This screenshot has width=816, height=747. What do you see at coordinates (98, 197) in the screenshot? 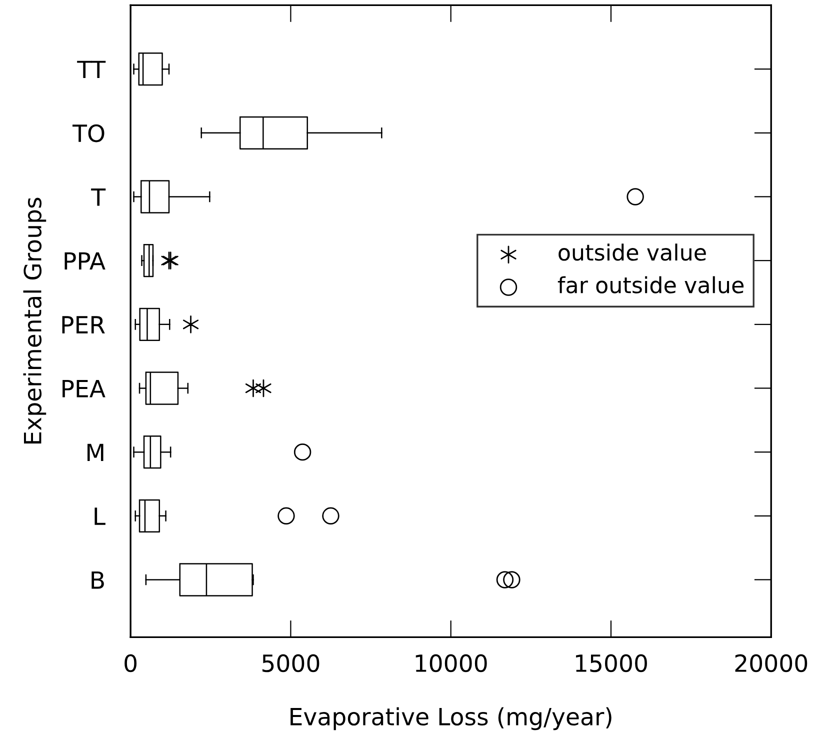
I see `y-tick-label: T` at bounding box center [98, 197].